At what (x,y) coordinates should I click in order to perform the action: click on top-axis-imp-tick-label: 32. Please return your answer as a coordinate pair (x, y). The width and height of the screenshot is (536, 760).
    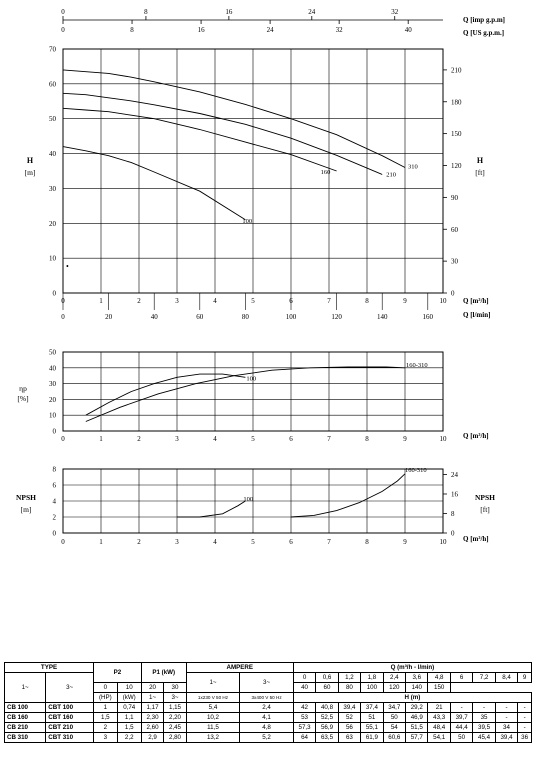
    Looking at the image, I should click on (395, 12).